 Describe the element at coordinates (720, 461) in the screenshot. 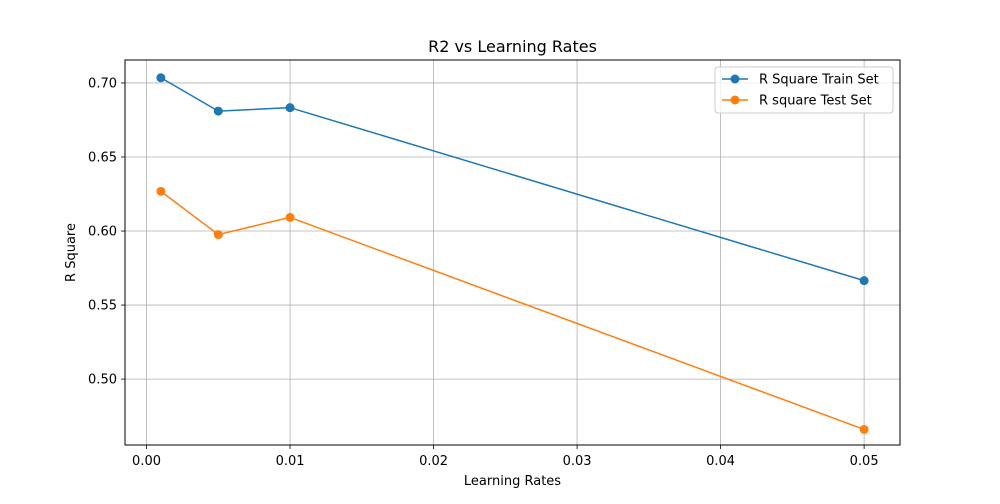

I see `x-tick-label: 0.04` at that location.